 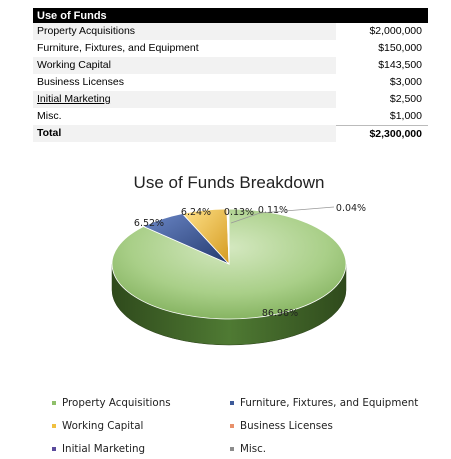 I want to click on row-value: $2,500, so click(x=382, y=99).